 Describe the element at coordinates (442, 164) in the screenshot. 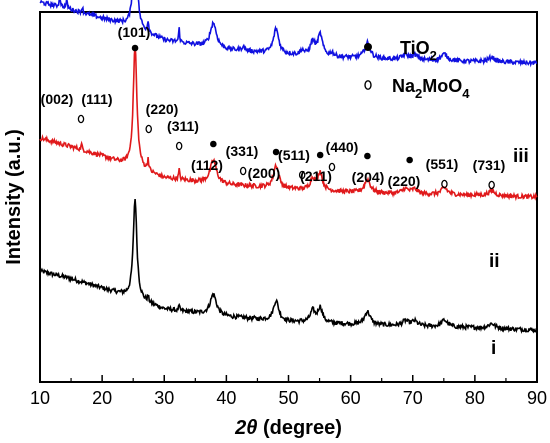

I see `peak-label: (551)` at that location.